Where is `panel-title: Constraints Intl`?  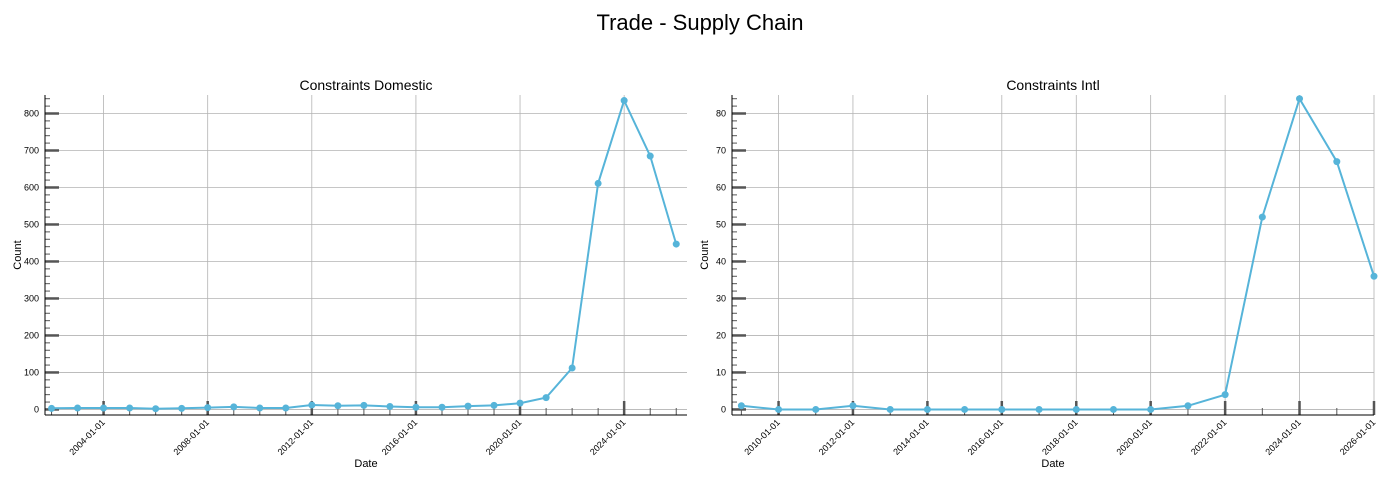
panel-title: Constraints Intl is located at coordinates (1052, 85).